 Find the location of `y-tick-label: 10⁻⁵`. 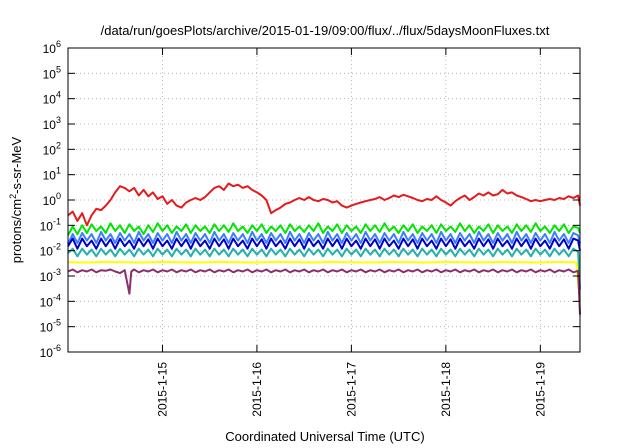

y-tick-label: 10⁻⁵ is located at coordinates (50, 326).